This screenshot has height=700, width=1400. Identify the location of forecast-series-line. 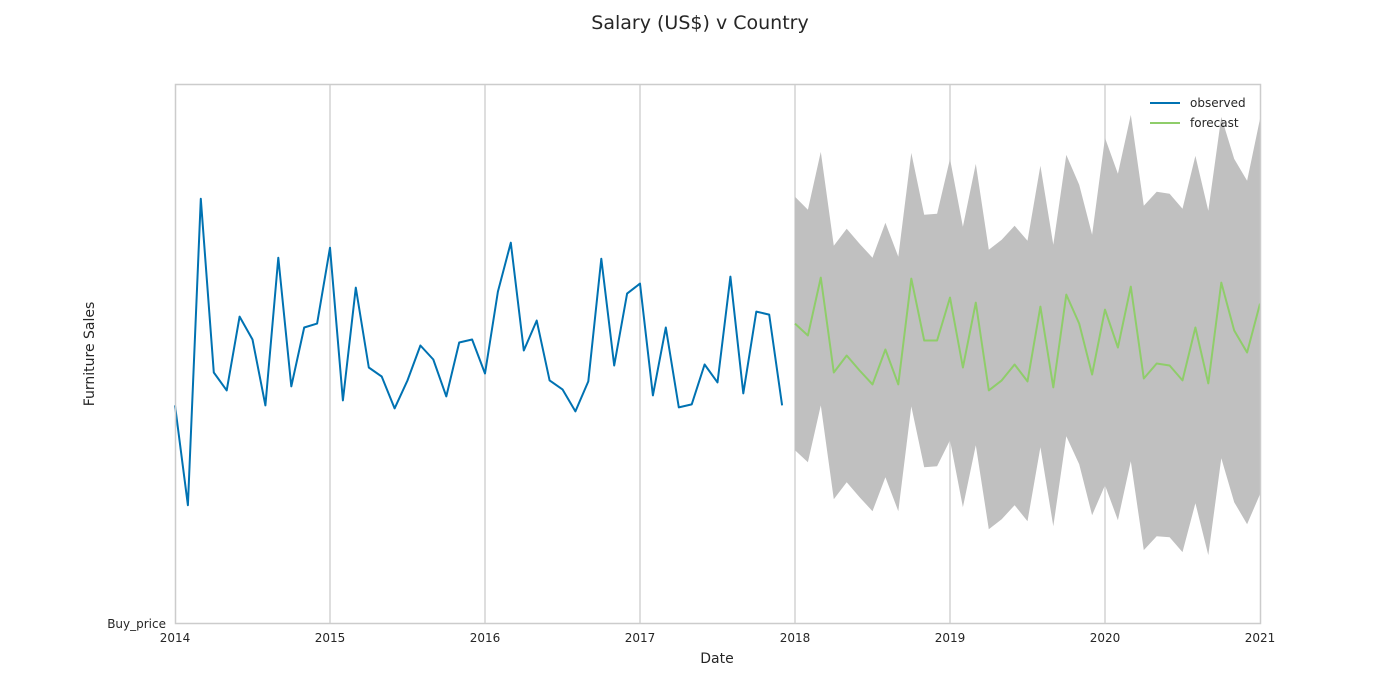
(1027, 334).